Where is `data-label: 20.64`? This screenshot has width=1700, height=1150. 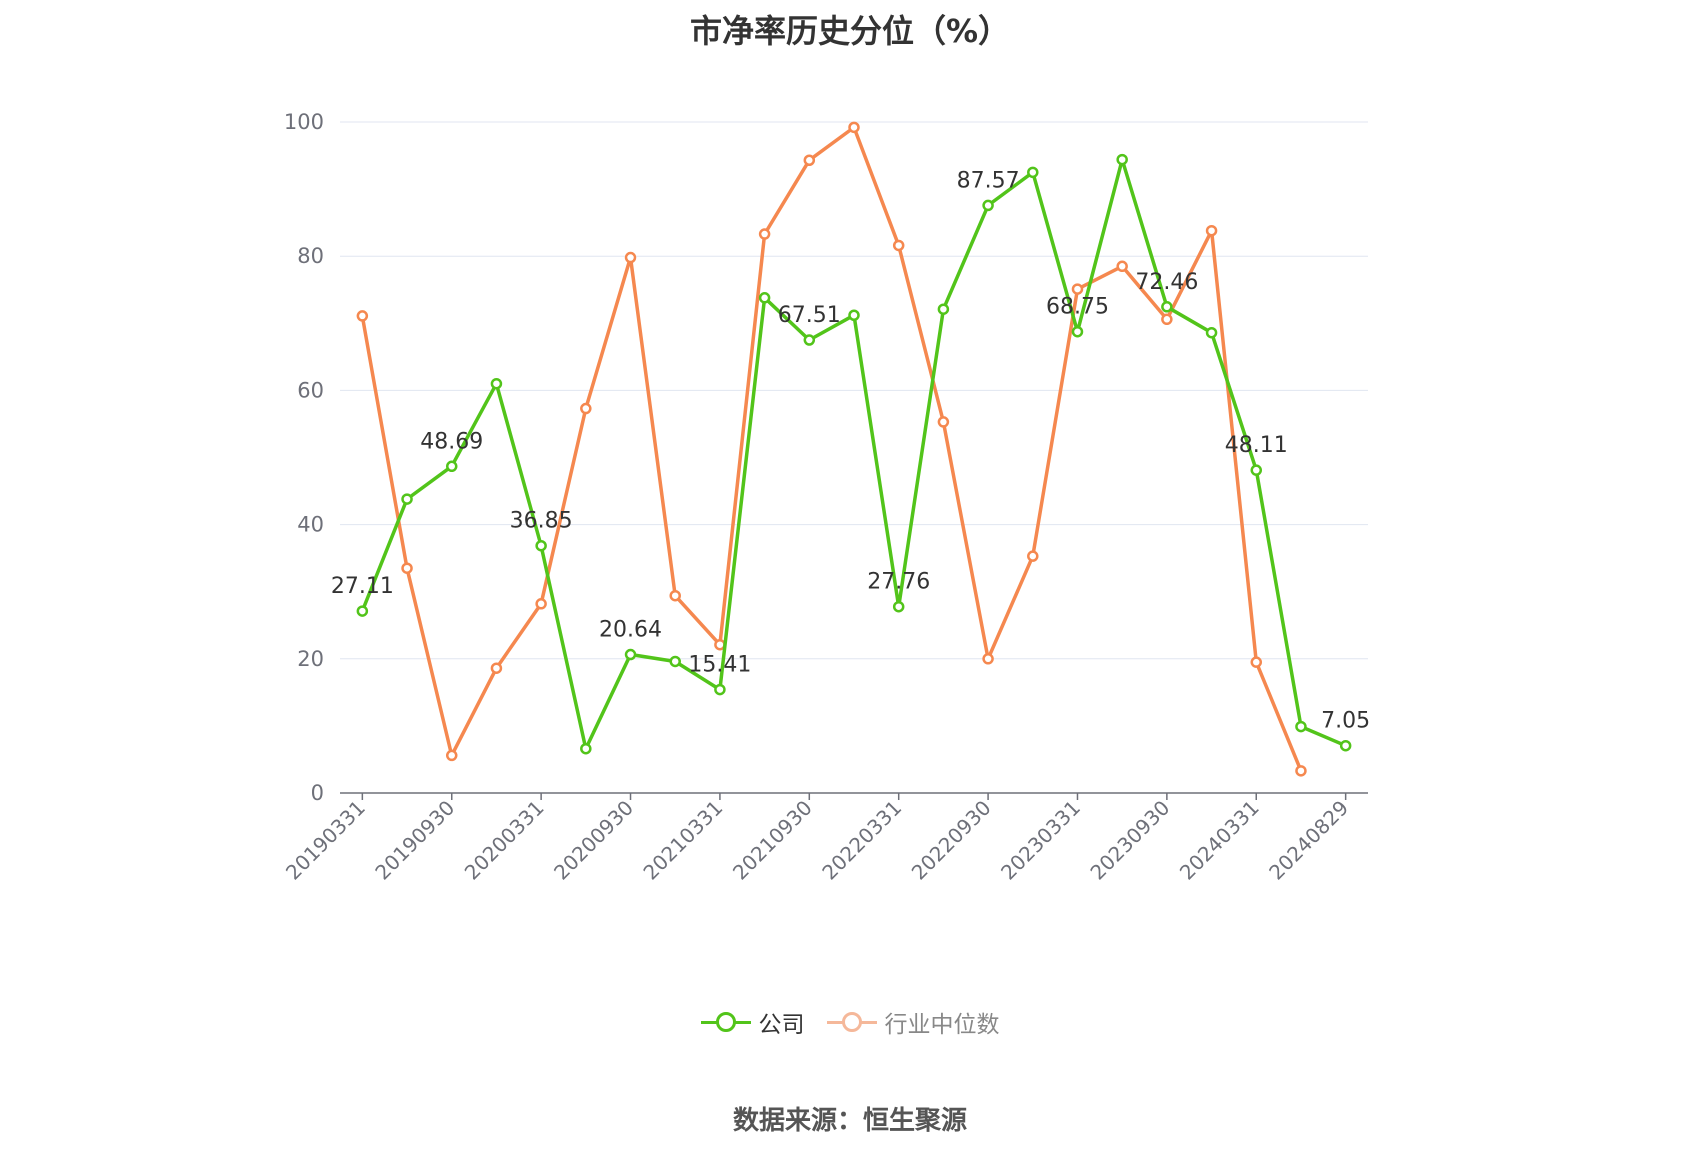 data-label: 20.64 is located at coordinates (630, 630).